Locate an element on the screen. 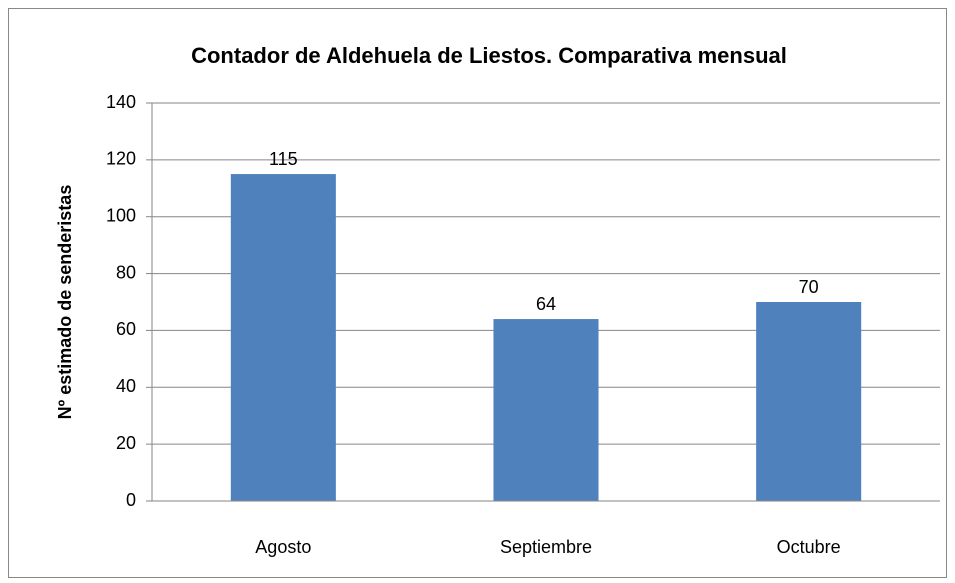 This screenshot has height=583, width=955. y-tick-label: 100 is located at coordinates (121, 215).